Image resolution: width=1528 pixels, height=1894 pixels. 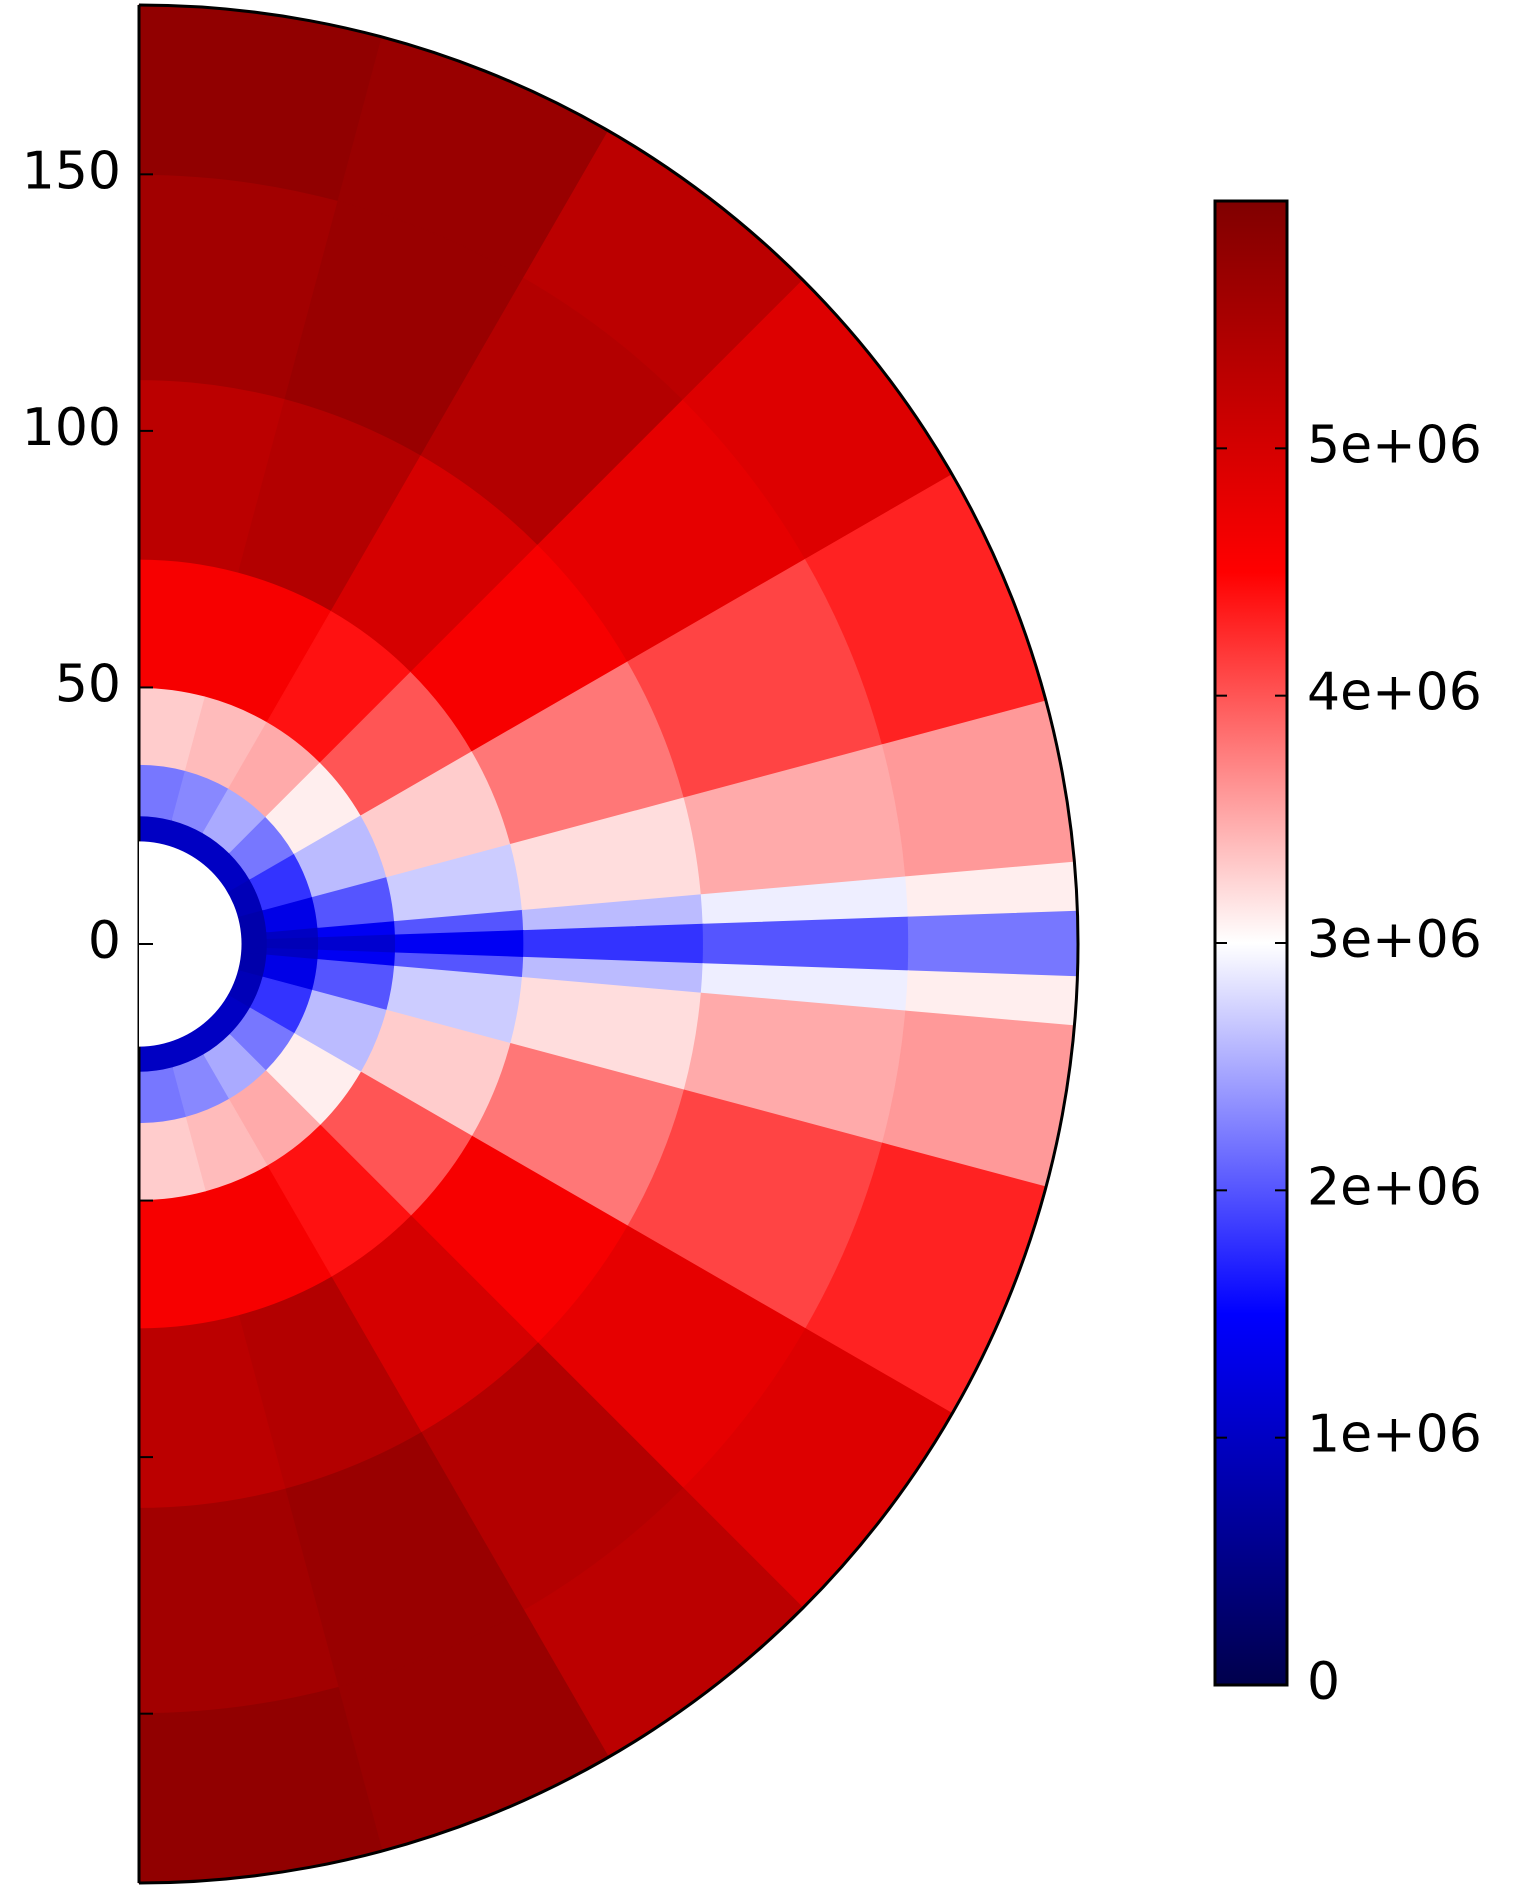 I want to click on y-tick-label: 50, so click(x=88, y=684).